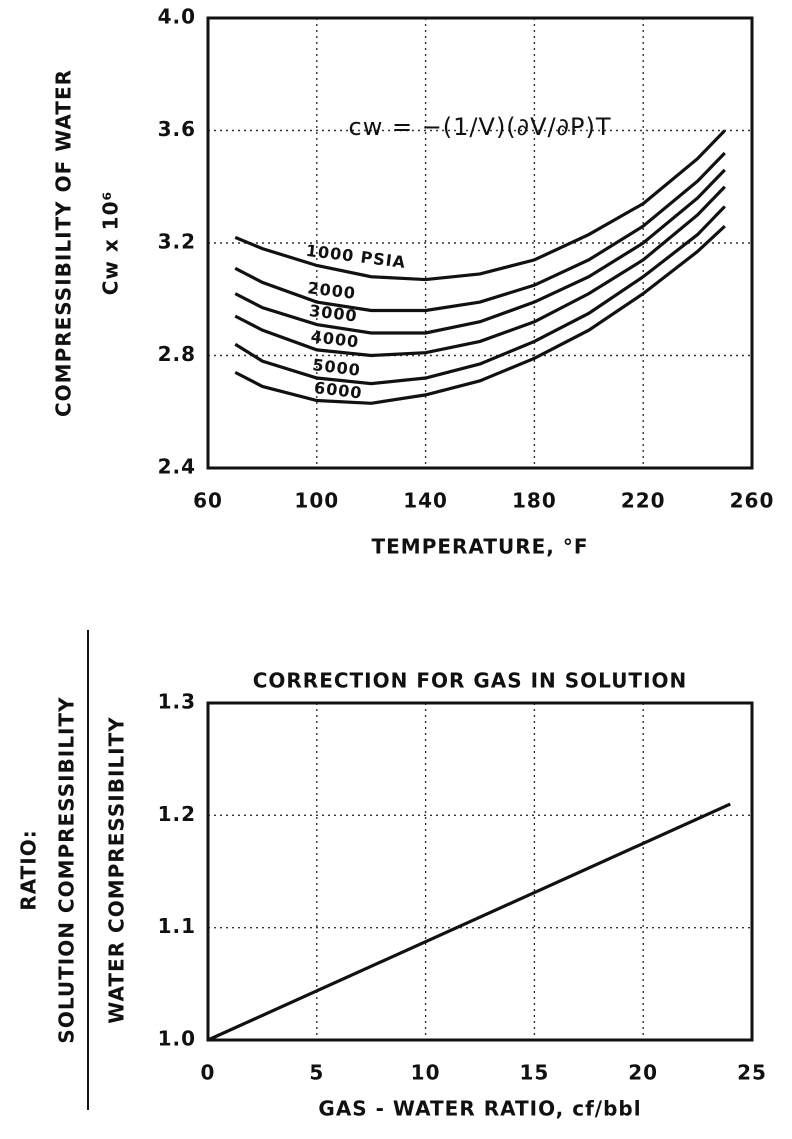 The width and height of the screenshot is (792, 1139). What do you see at coordinates (479, 1109) in the screenshot?
I see `x-axis-label: GAS - WATER RATIO, cf/bbl` at bounding box center [479, 1109].